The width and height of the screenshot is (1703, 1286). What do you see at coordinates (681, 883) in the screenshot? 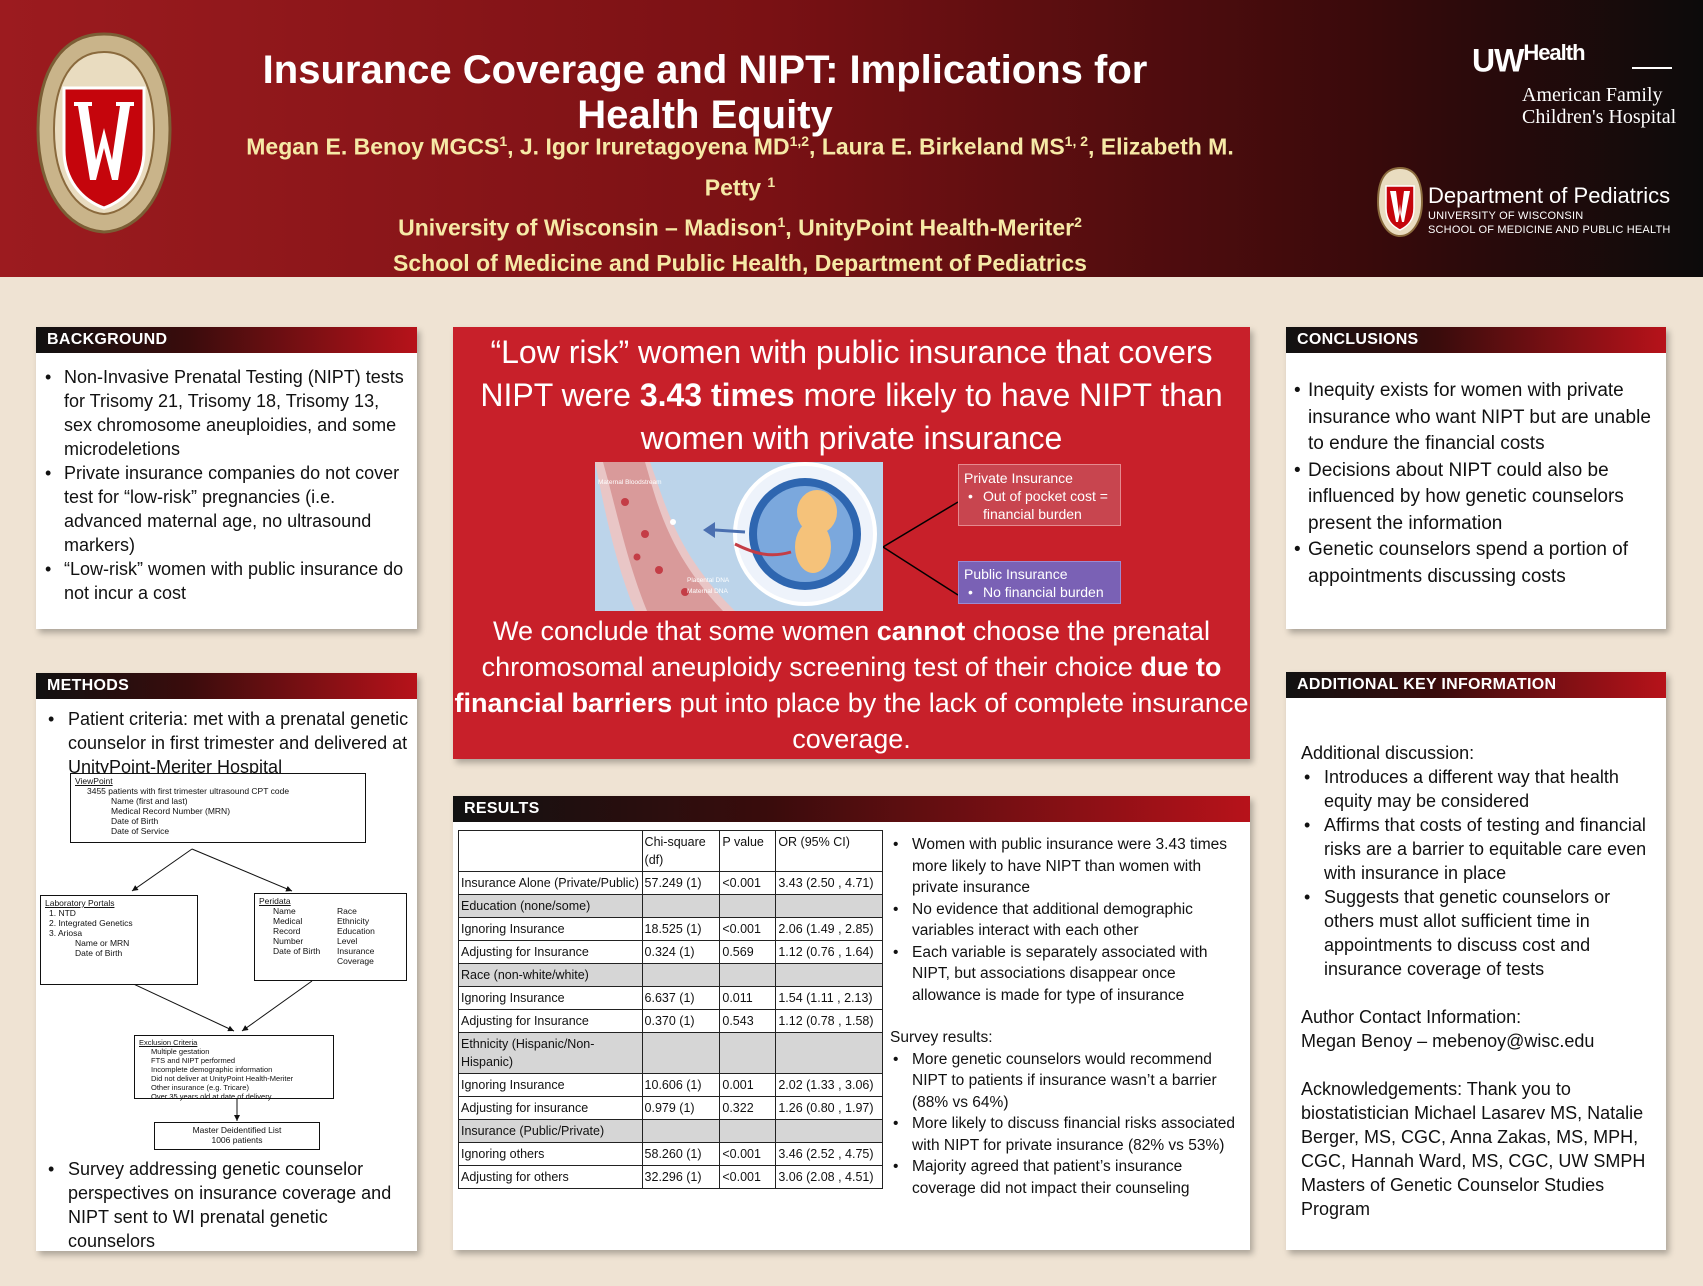
I see `table-cell: 57.249 (1)` at bounding box center [681, 883].